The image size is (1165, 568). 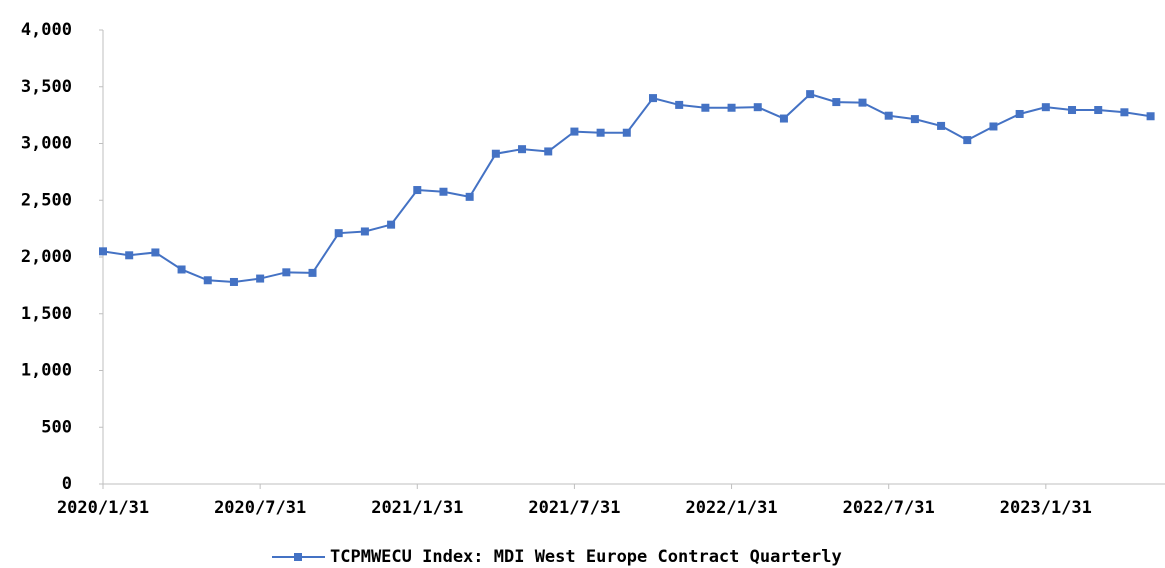 I want to click on x-tick-label: 2020/1/31, so click(x=103, y=508).